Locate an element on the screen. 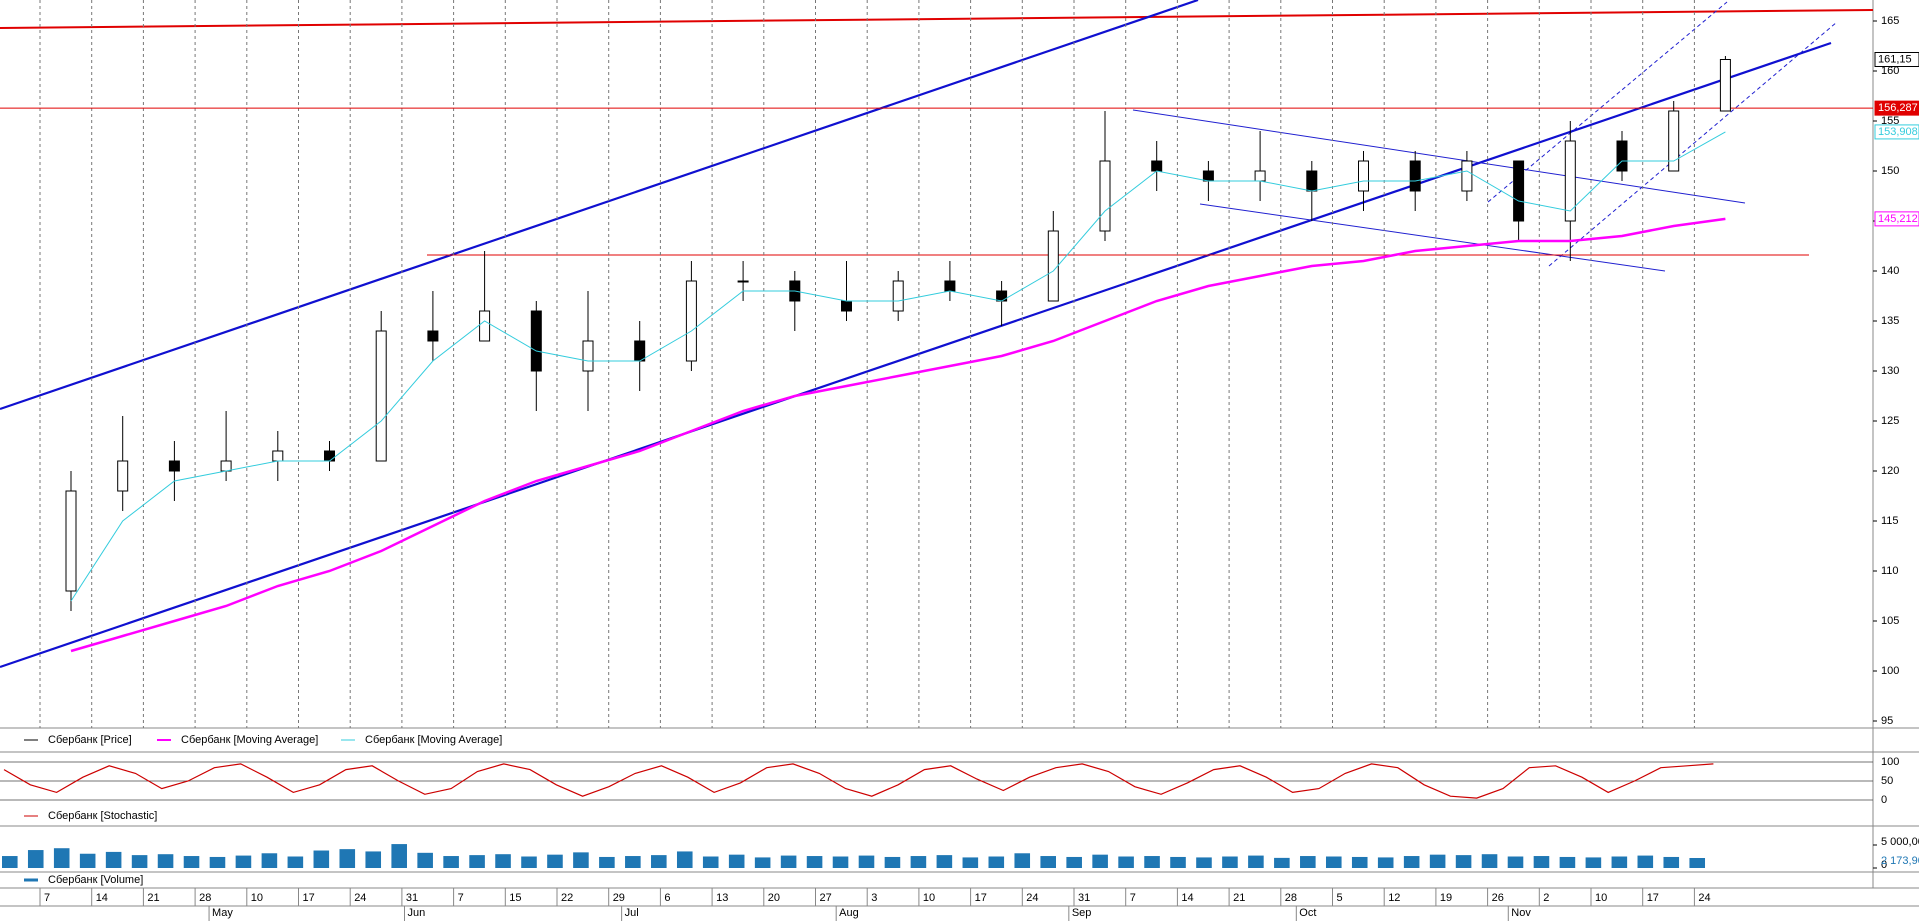 This screenshot has width=1919, height=921. month-label: Sep is located at coordinates (1082, 913).